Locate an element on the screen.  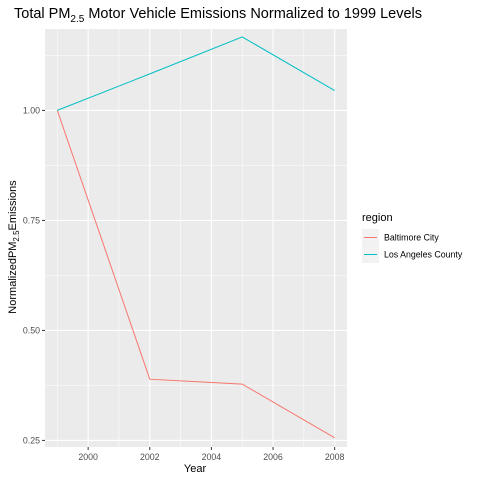
y-tick-label: 0.25 is located at coordinates (31, 440).